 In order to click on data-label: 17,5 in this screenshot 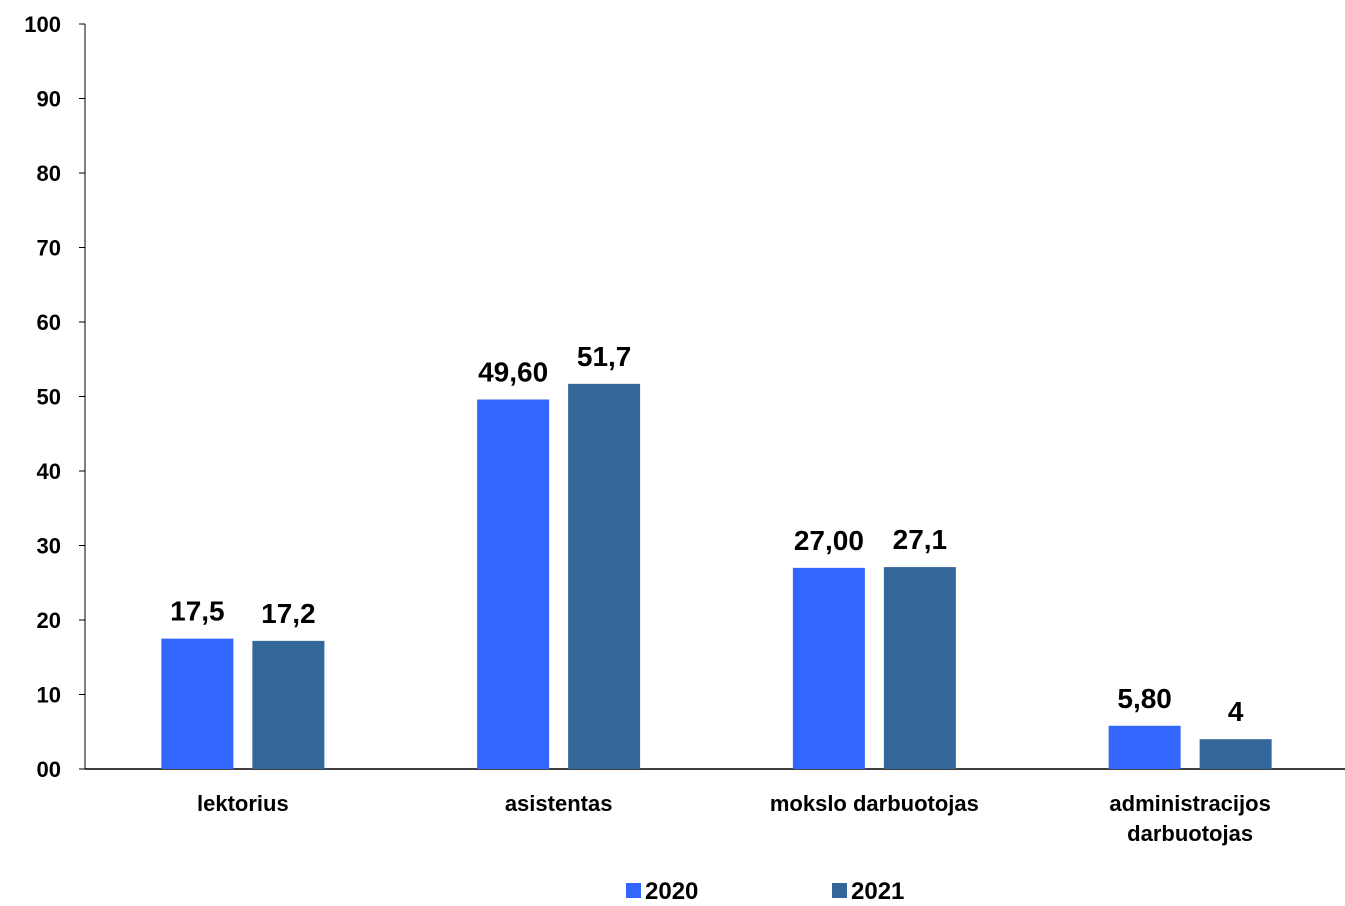, I will do `click(197, 611)`.